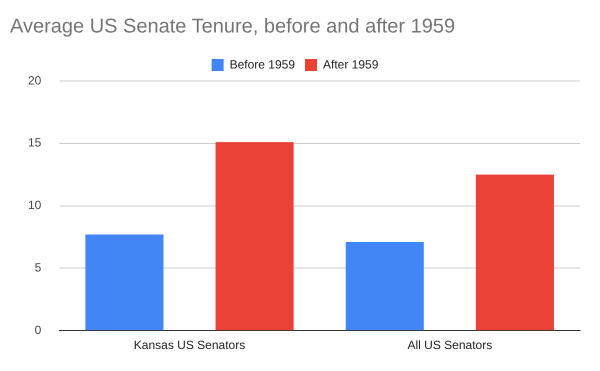 The image size is (600, 371). What do you see at coordinates (449, 345) in the screenshot?
I see `x-tick-label: All US Senators` at bounding box center [449, 345].